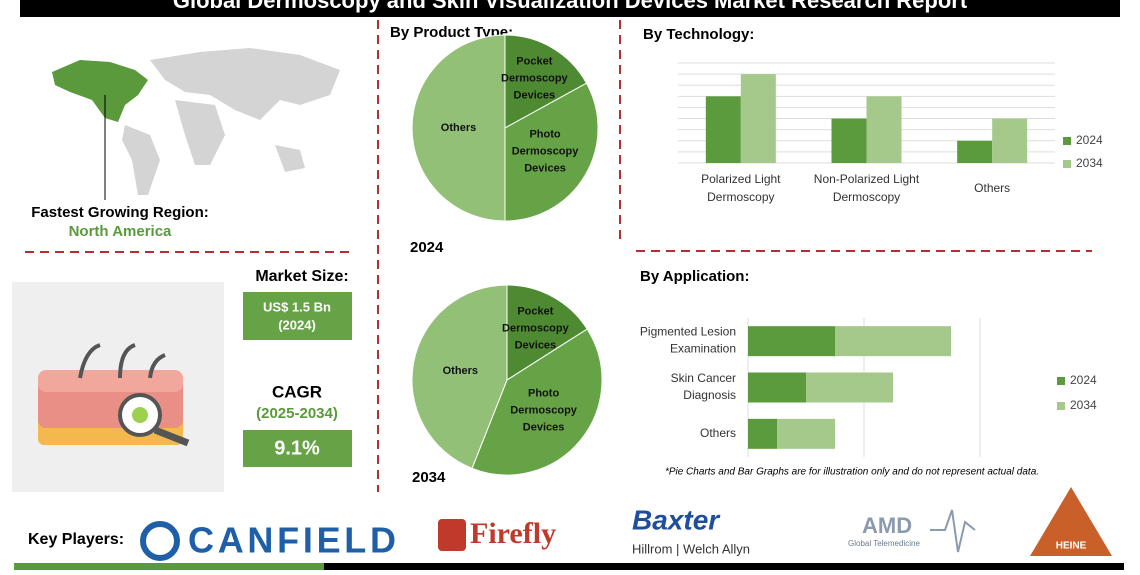  What do you see at coordinates (676, 519) in the screenshot?
I see `player-name: Baxter` at bounding box center [676, 519].